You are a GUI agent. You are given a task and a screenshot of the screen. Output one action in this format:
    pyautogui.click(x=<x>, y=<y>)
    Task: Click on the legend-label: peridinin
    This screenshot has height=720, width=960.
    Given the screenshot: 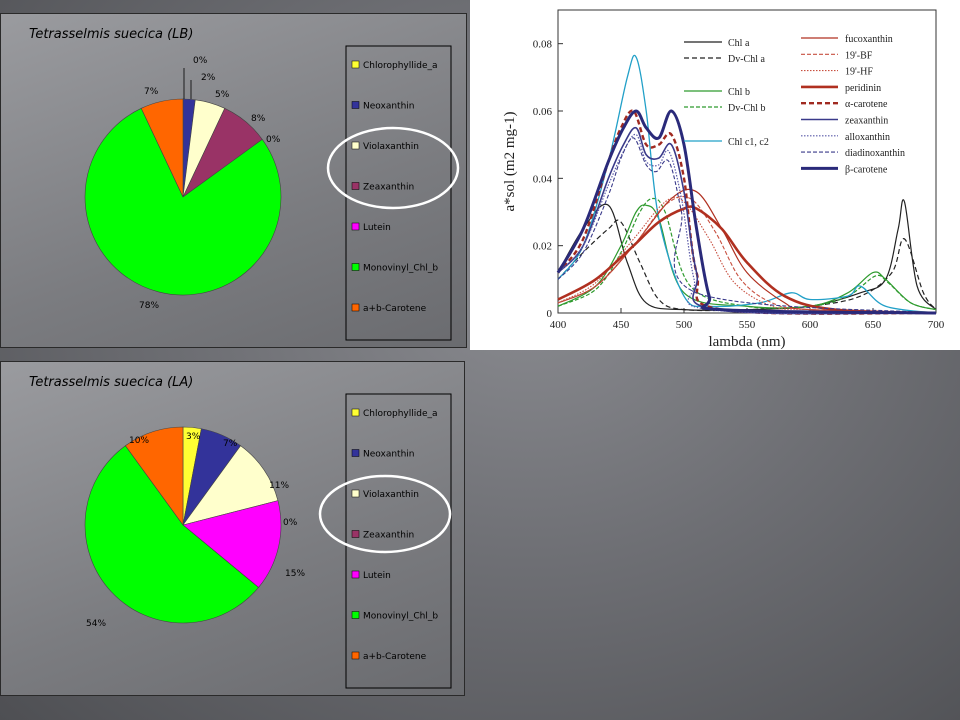 What is the action you would take?
    pyautogui.click(x=863, y=88)
    